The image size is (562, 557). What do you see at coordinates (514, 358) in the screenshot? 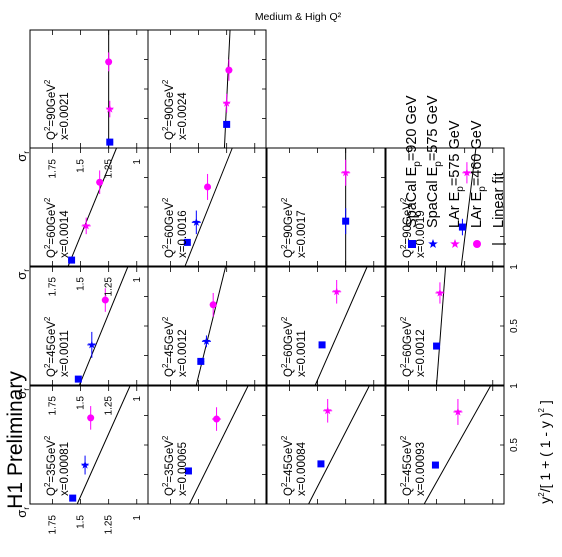
I see `x-axis-labels: 0.5 1 0.5 1` at bounding box center [514, 358].